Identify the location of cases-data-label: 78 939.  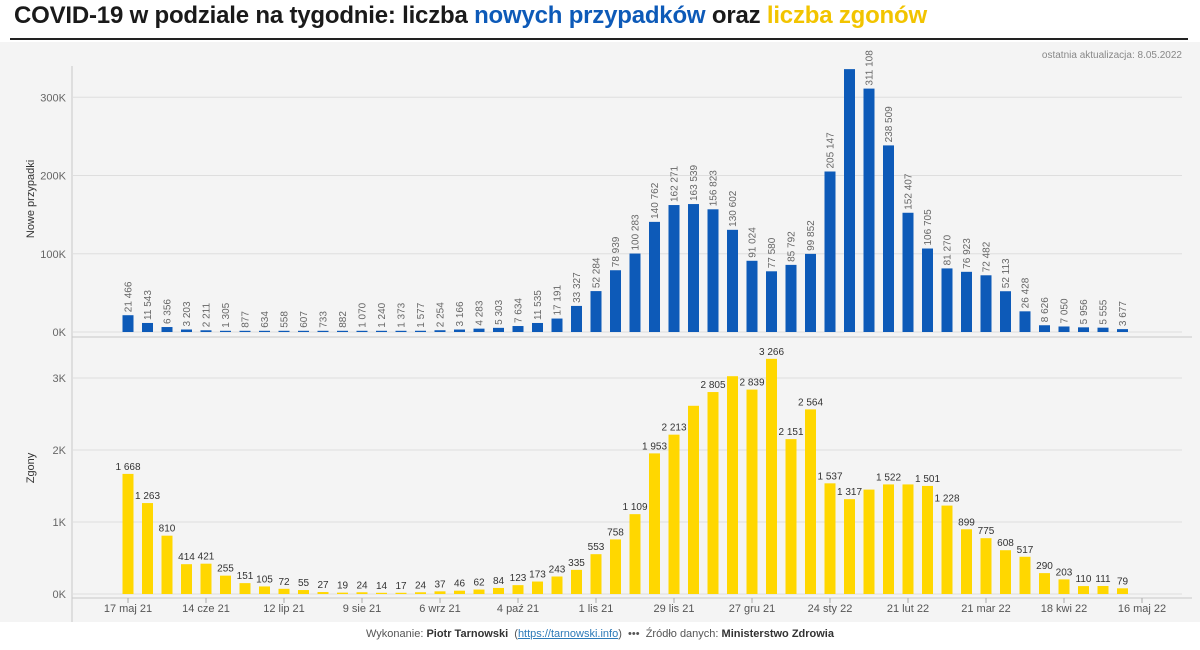
(616, 251).